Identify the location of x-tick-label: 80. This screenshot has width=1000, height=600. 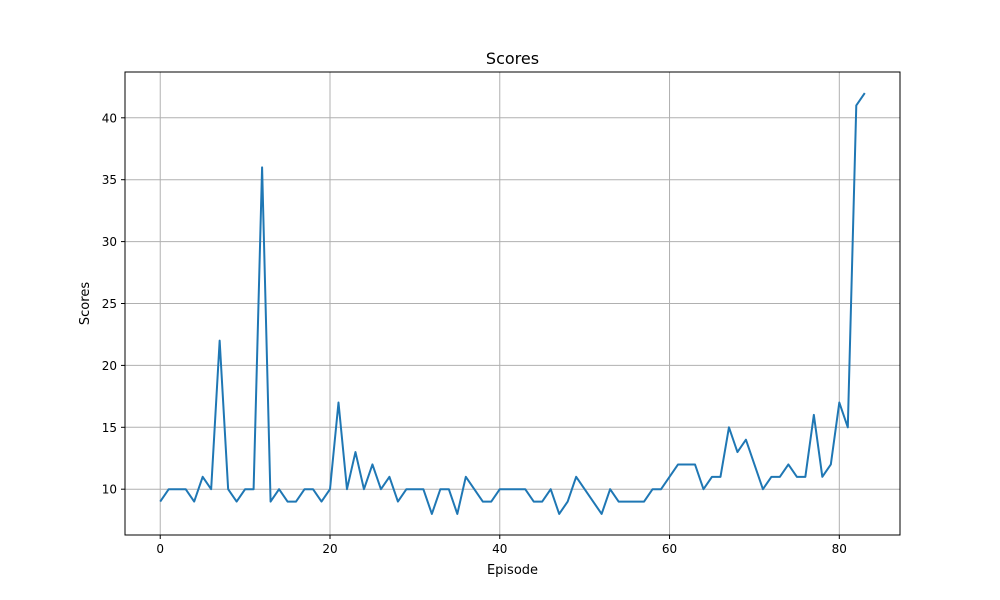
(839, 549).